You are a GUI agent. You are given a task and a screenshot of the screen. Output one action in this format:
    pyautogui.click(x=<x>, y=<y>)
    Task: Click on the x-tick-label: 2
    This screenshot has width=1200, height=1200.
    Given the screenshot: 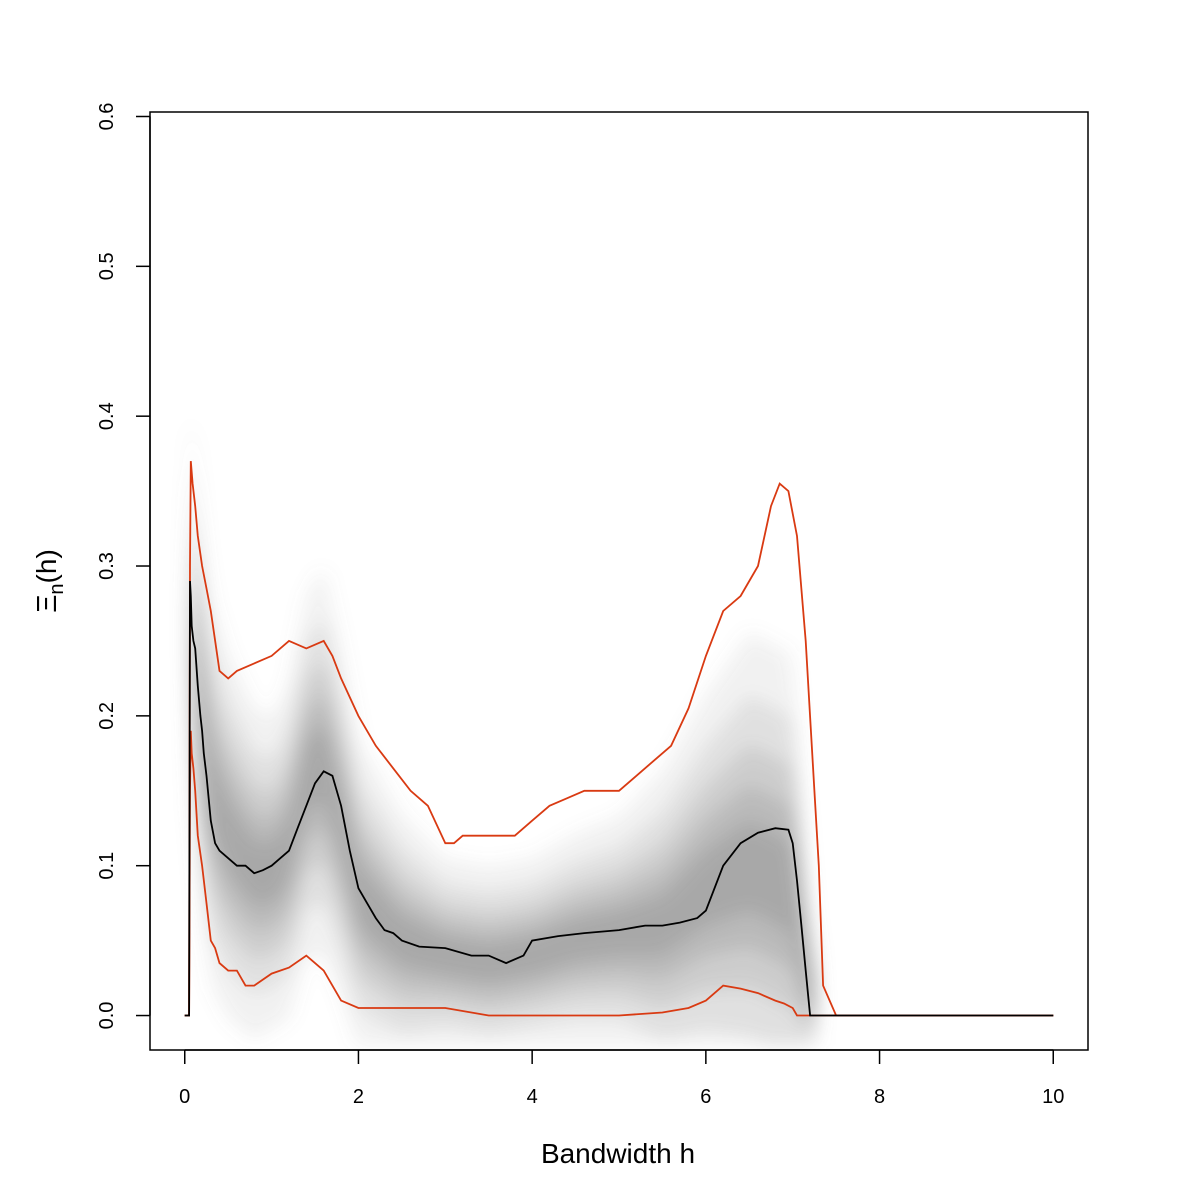 What is the action you would take?
    pyautogui.click(x=358, y=1097)
    